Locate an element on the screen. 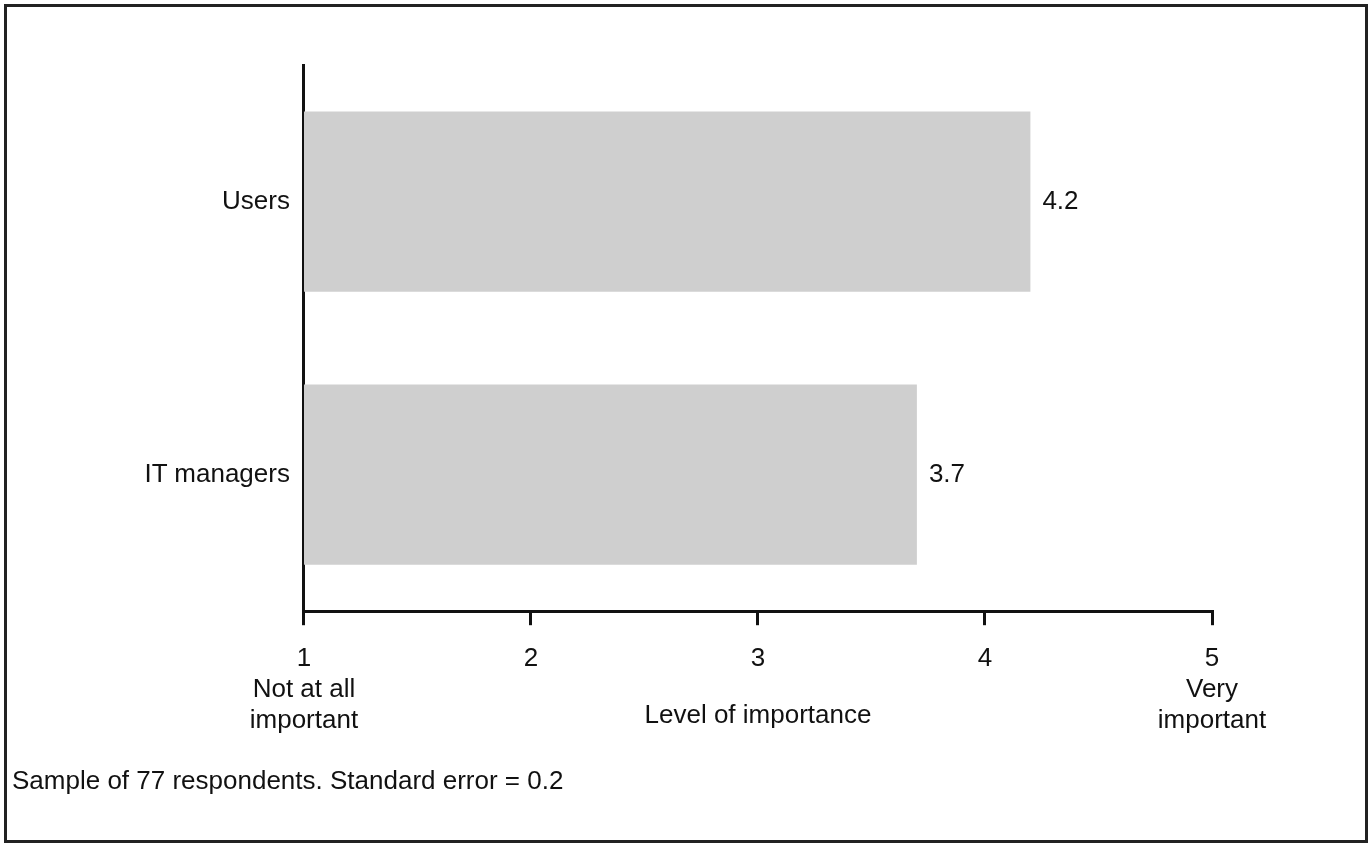 Image resolution: width=1372 pixels, height=845 pixels. y-tick-label: Users is located at coordinates (256, 199).